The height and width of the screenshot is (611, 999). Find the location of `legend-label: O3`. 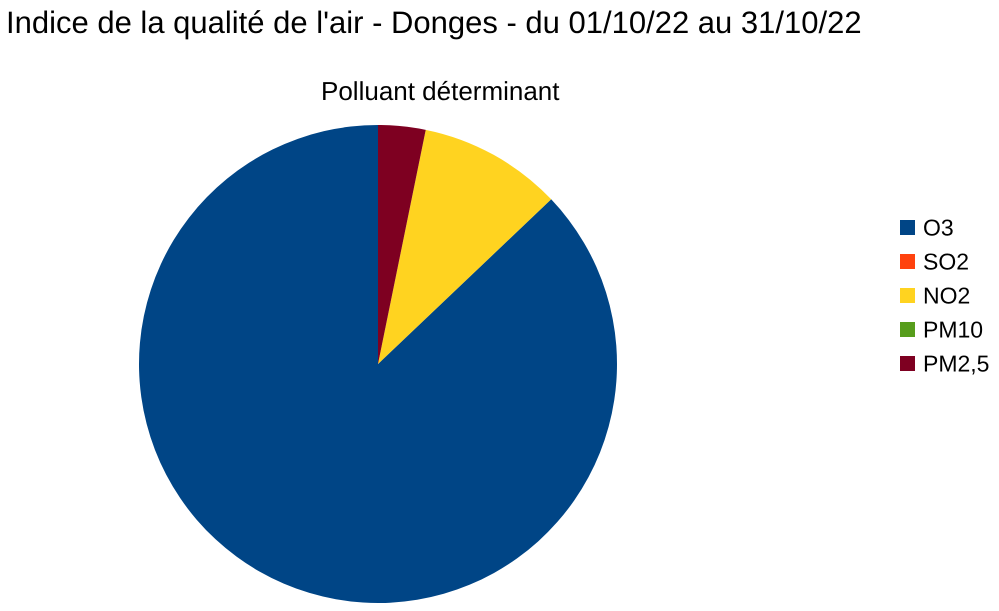

legend-label: O3 is located at coordinates (938, 227).